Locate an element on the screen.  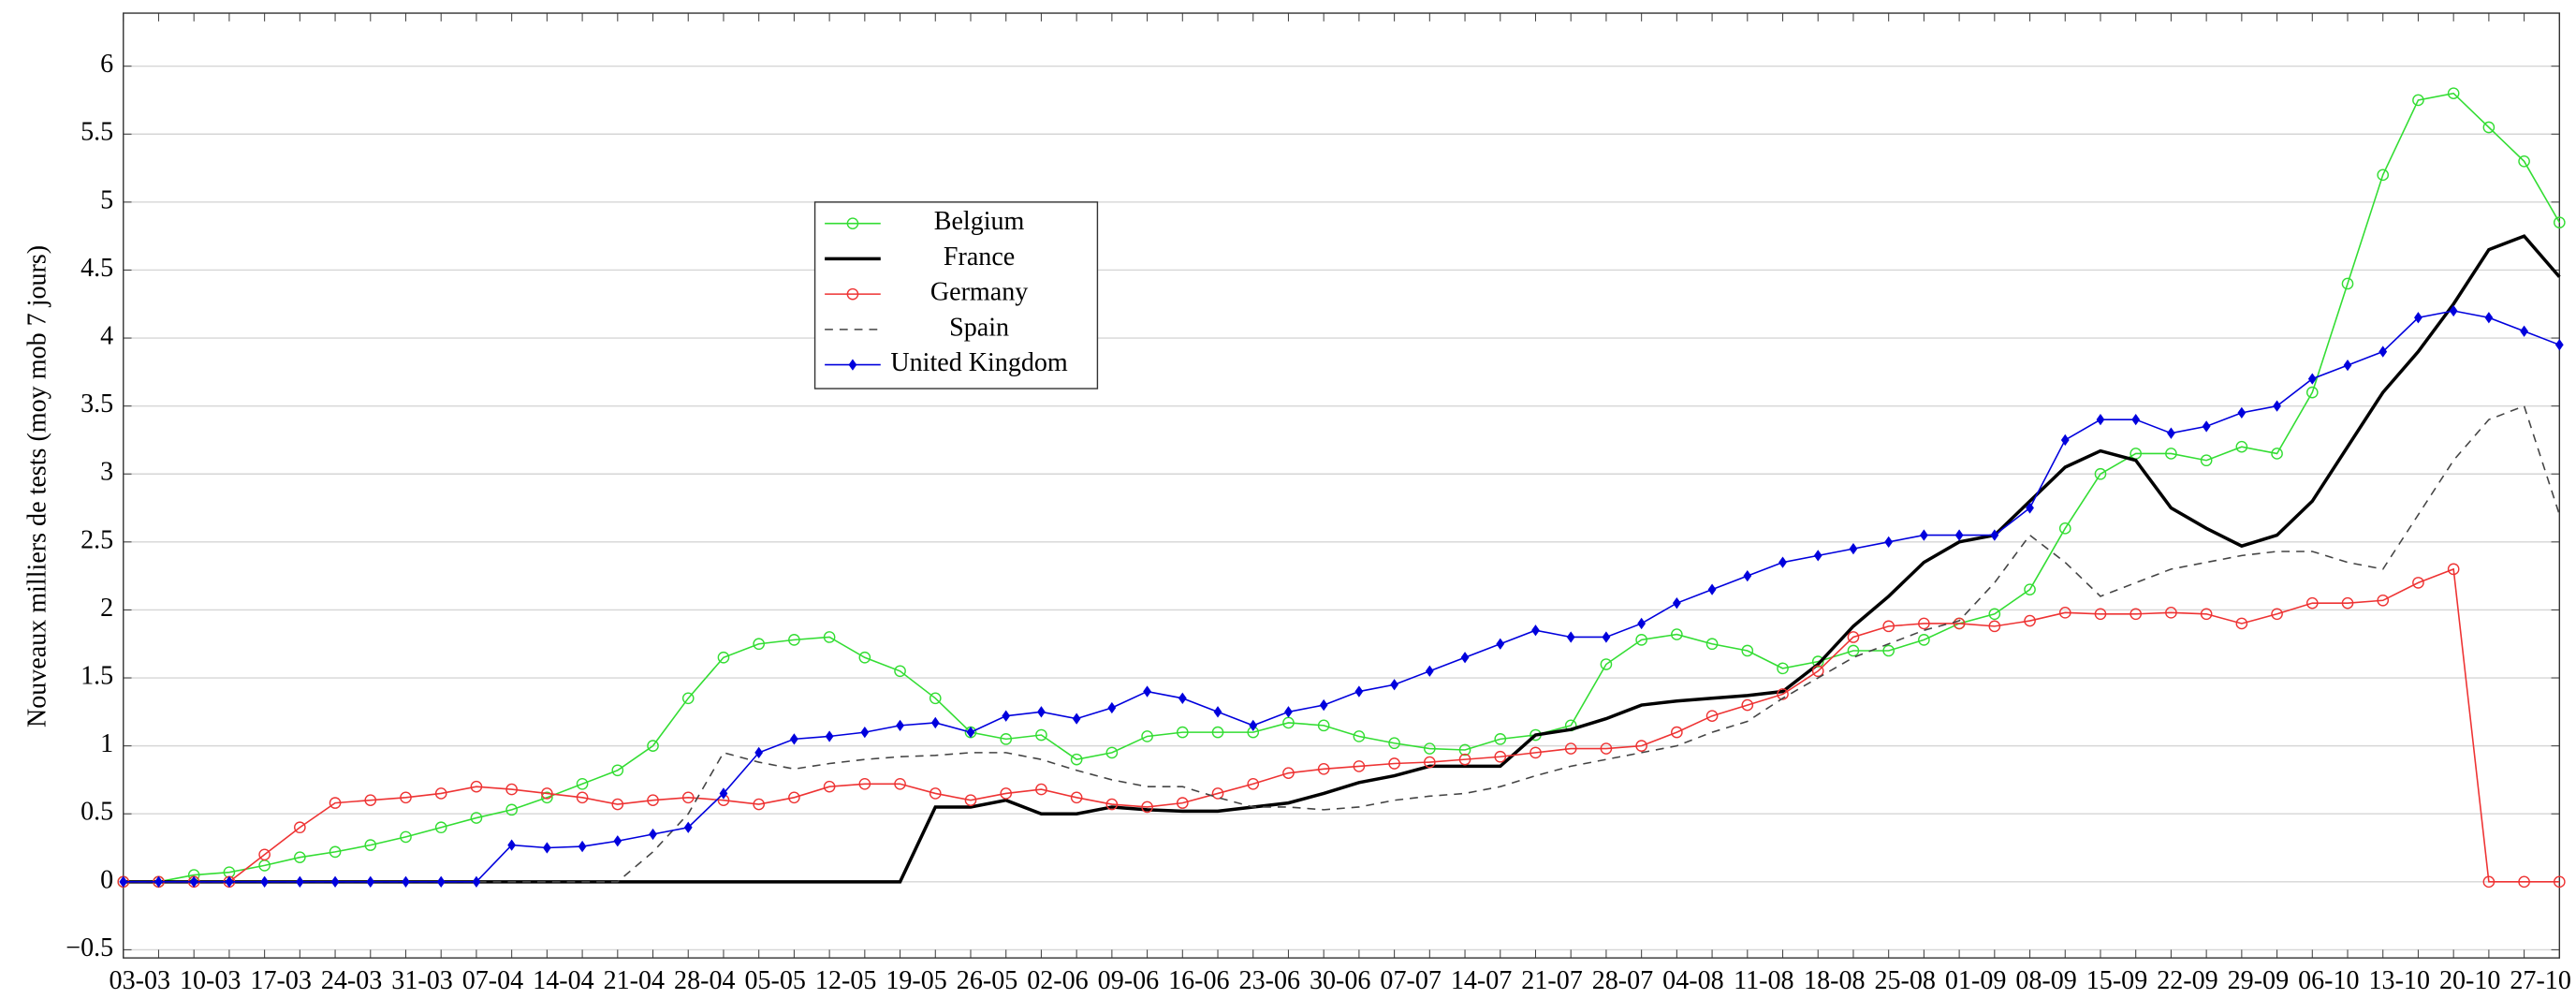
x-tick-label: 11-08 is located at coordinates (1763, 980).